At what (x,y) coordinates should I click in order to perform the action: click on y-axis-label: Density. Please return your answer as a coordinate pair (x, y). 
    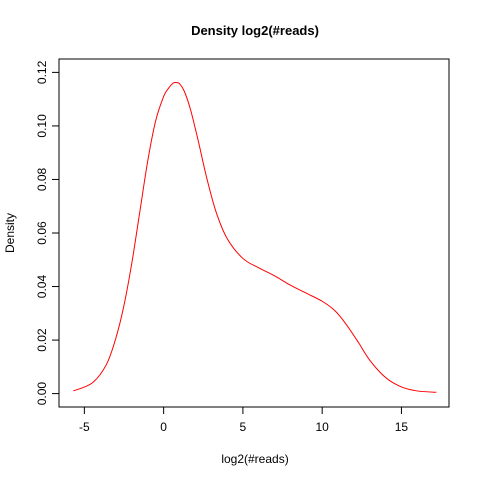
    Looking at the image, I should click on (10, 233).